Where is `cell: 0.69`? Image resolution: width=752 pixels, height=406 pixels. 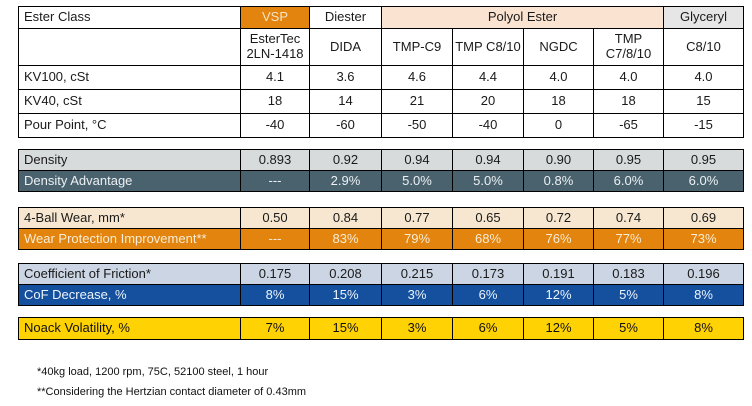 cell: 0.69 is located at coordinates (703, 218).